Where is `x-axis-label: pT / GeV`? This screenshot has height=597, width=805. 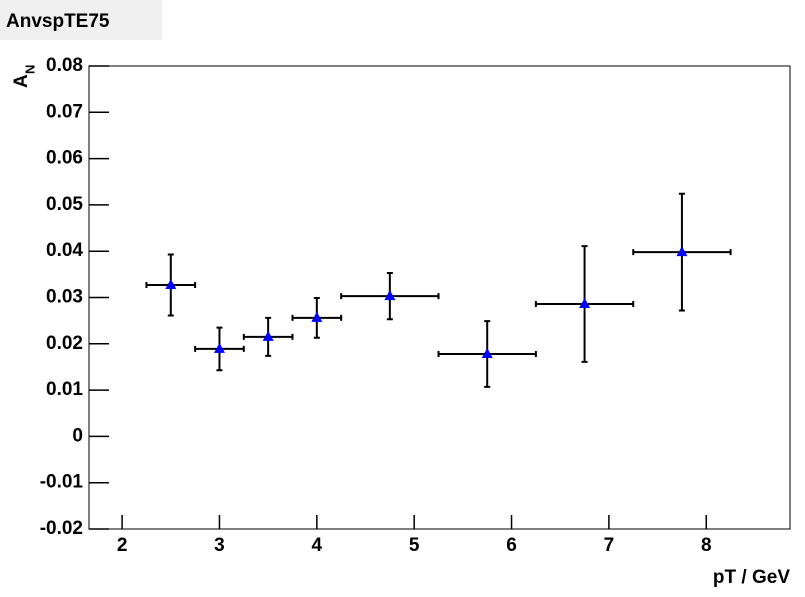
x-axis-label: pT / GeV is located at coordinates (751, 577).